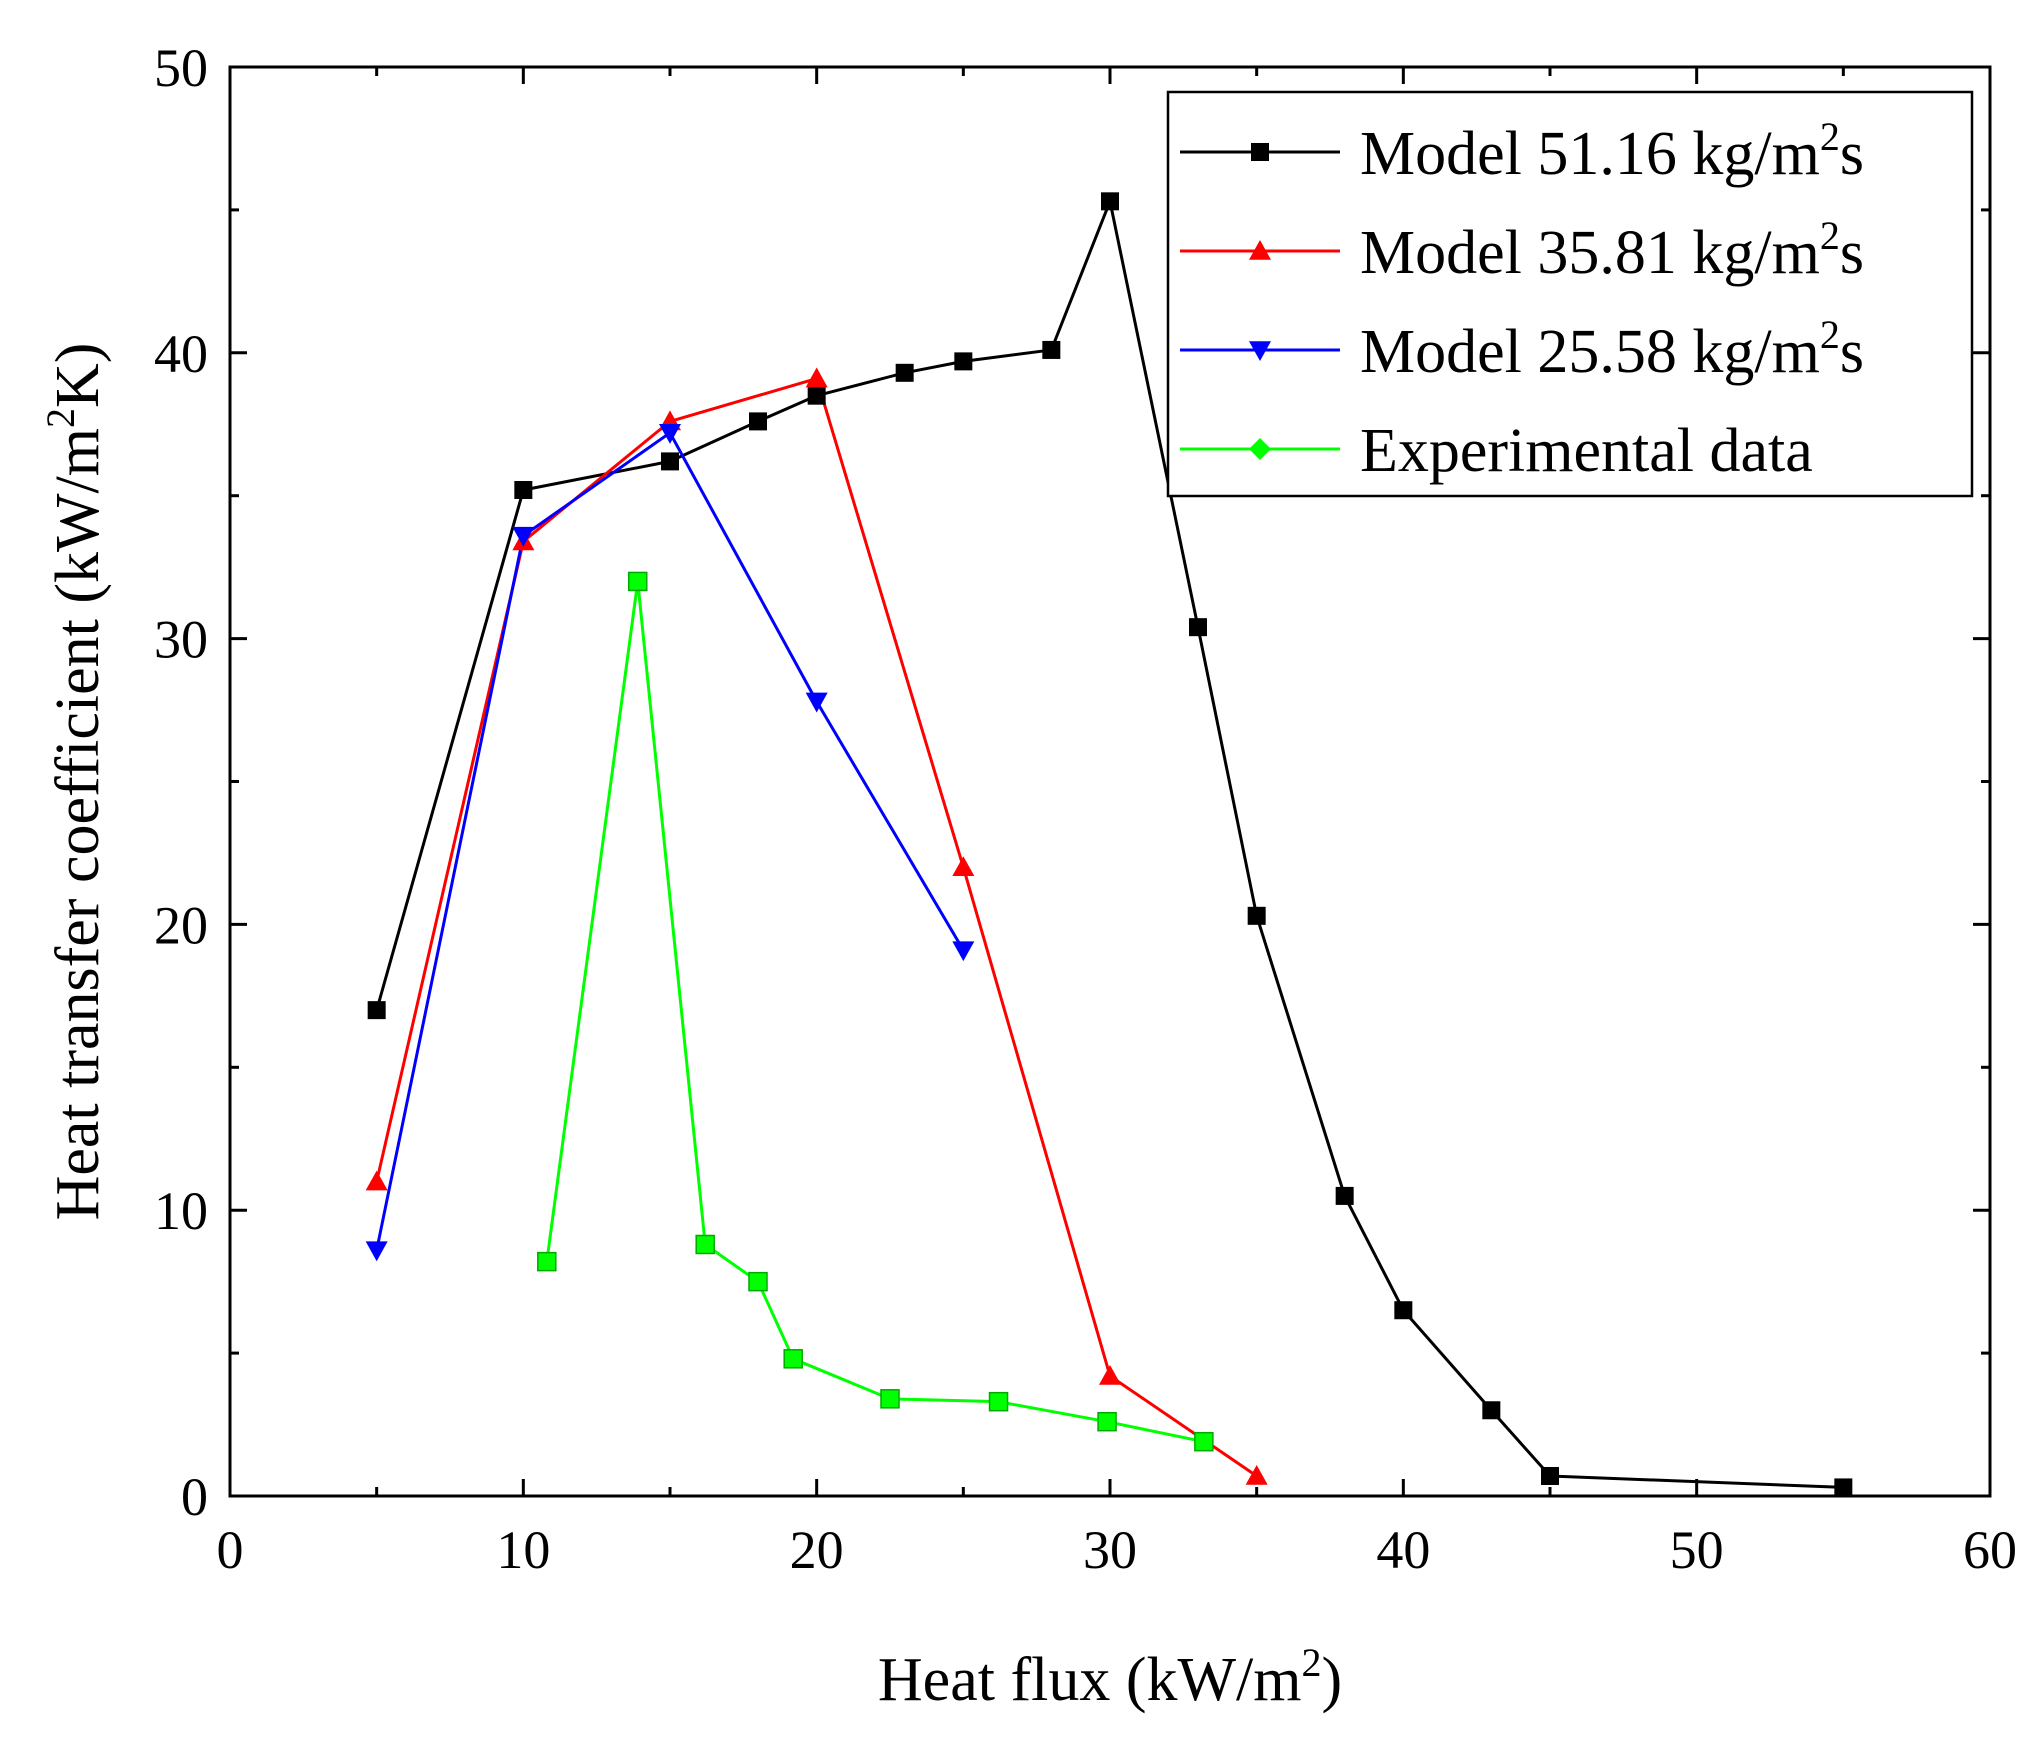 The height and width of the screenshot is (1746, 2038). What do you see at coordinates (181, 925) in the screenshot?
I see `y-tick-label: 20` at bounding box center [181, 925].